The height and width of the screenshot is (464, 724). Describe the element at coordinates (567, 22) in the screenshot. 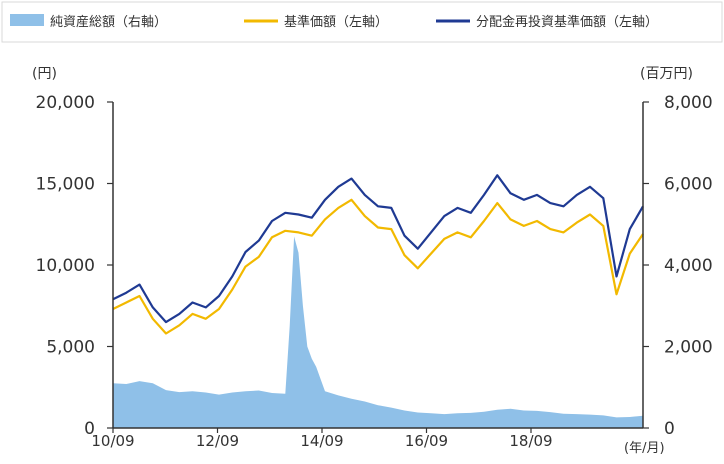

I see `legend-label: 分配金再投資基準価額（左軸）` at that location.